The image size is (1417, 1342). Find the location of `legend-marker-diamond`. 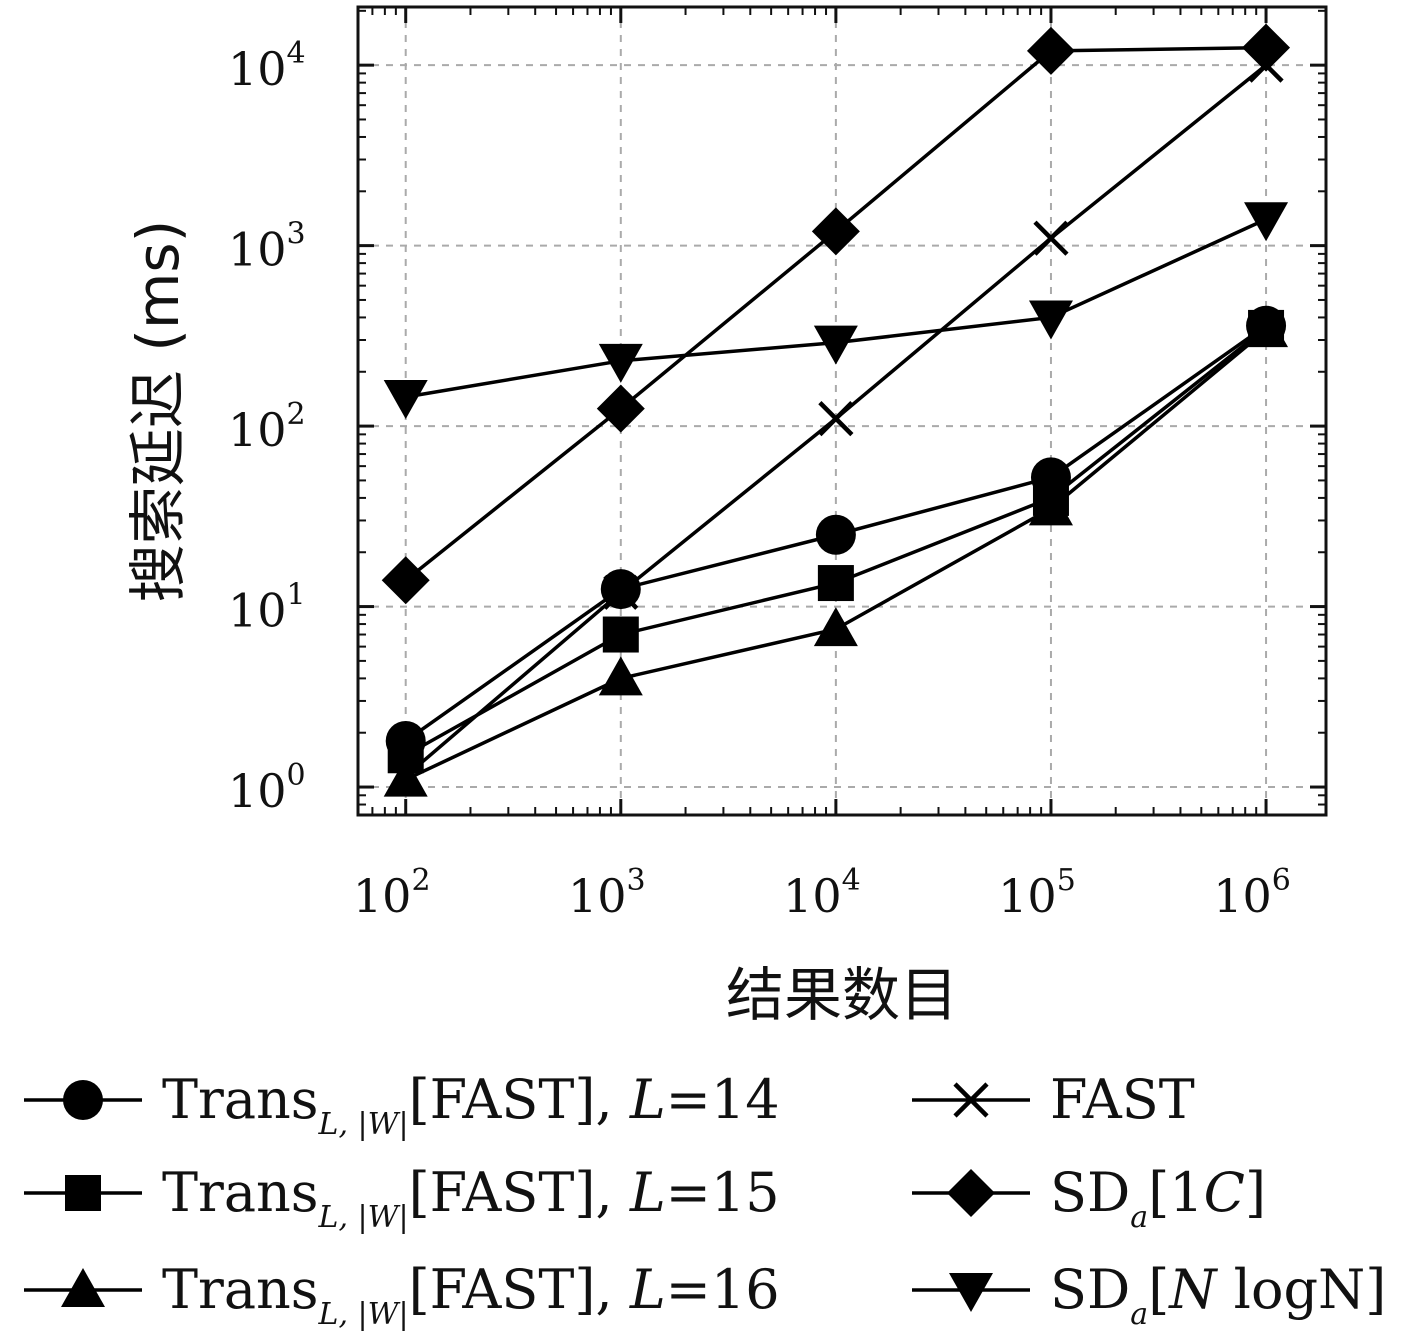

legend-marker-diamond is located at coordinates (971, 1193).